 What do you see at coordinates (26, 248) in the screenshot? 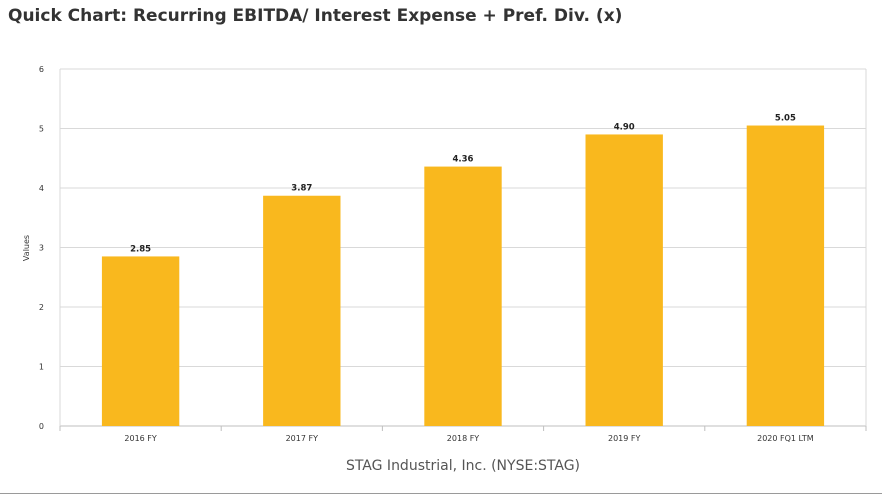
I see `y-axis-title: Values` at bounding box center [26, 248].